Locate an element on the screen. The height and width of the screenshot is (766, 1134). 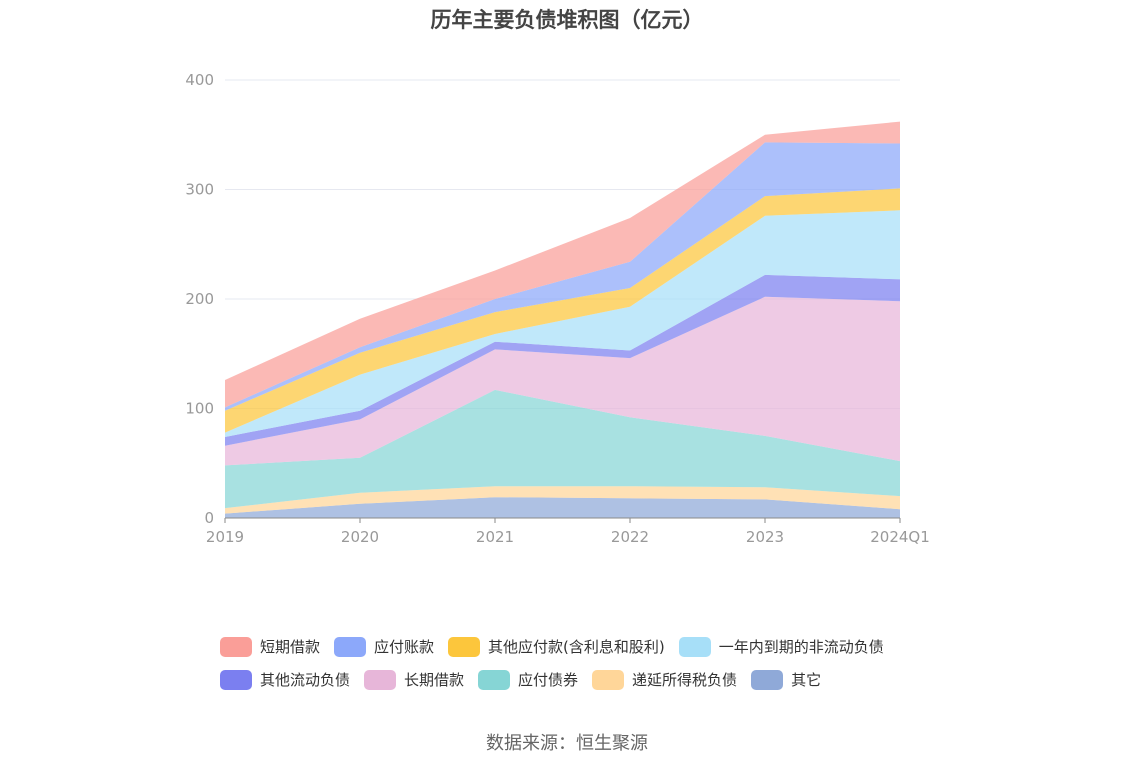
x-tick-label: 2024Q1 is located at coordinates (900, 537).